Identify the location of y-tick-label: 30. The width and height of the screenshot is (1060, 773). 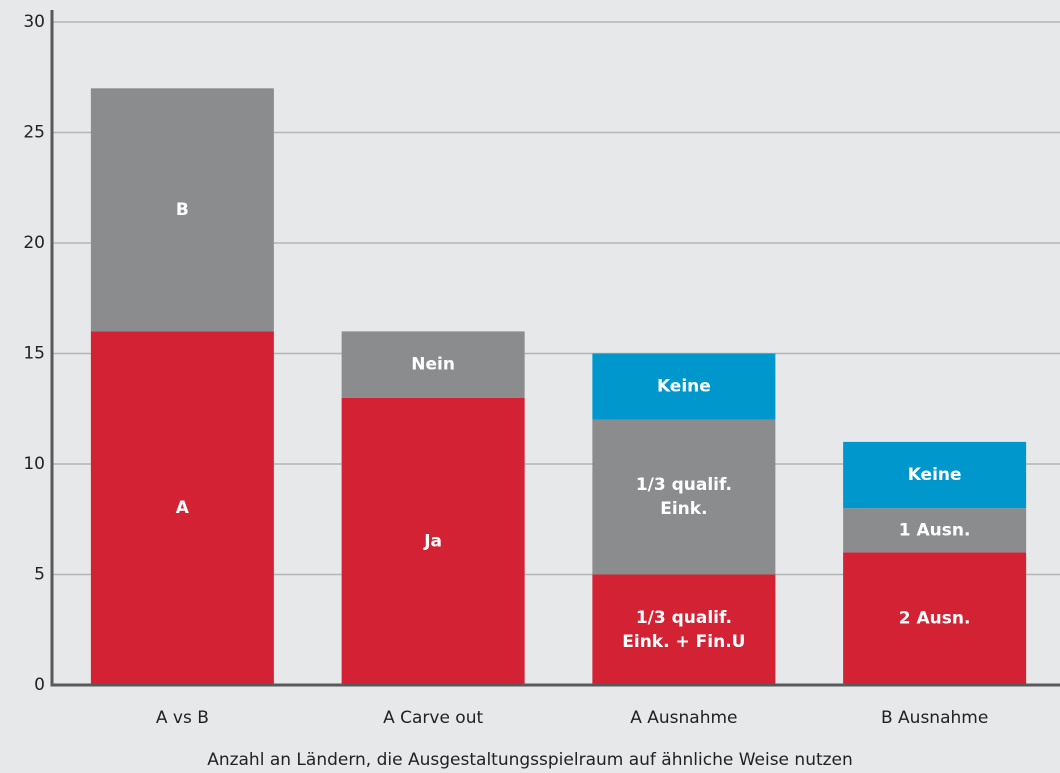
(34, 22).